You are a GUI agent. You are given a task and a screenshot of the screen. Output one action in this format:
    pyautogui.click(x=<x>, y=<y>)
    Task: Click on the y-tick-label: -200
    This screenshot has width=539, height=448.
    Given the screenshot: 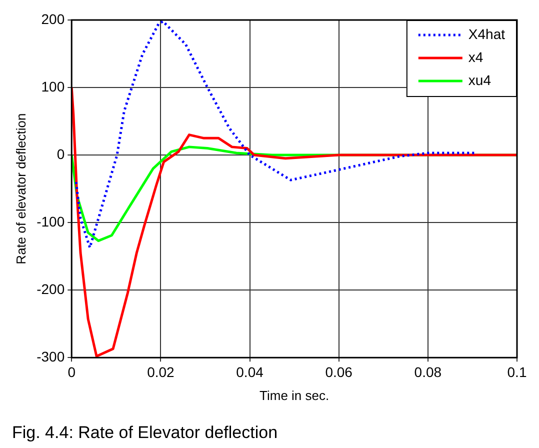 What is the action you would take?
    pyautogui.click(x=50, y=288)
    